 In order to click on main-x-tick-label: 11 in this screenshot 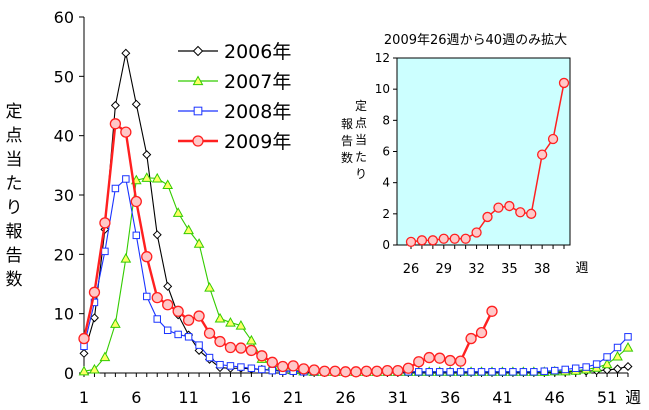, I will do `click(188, 397)`.